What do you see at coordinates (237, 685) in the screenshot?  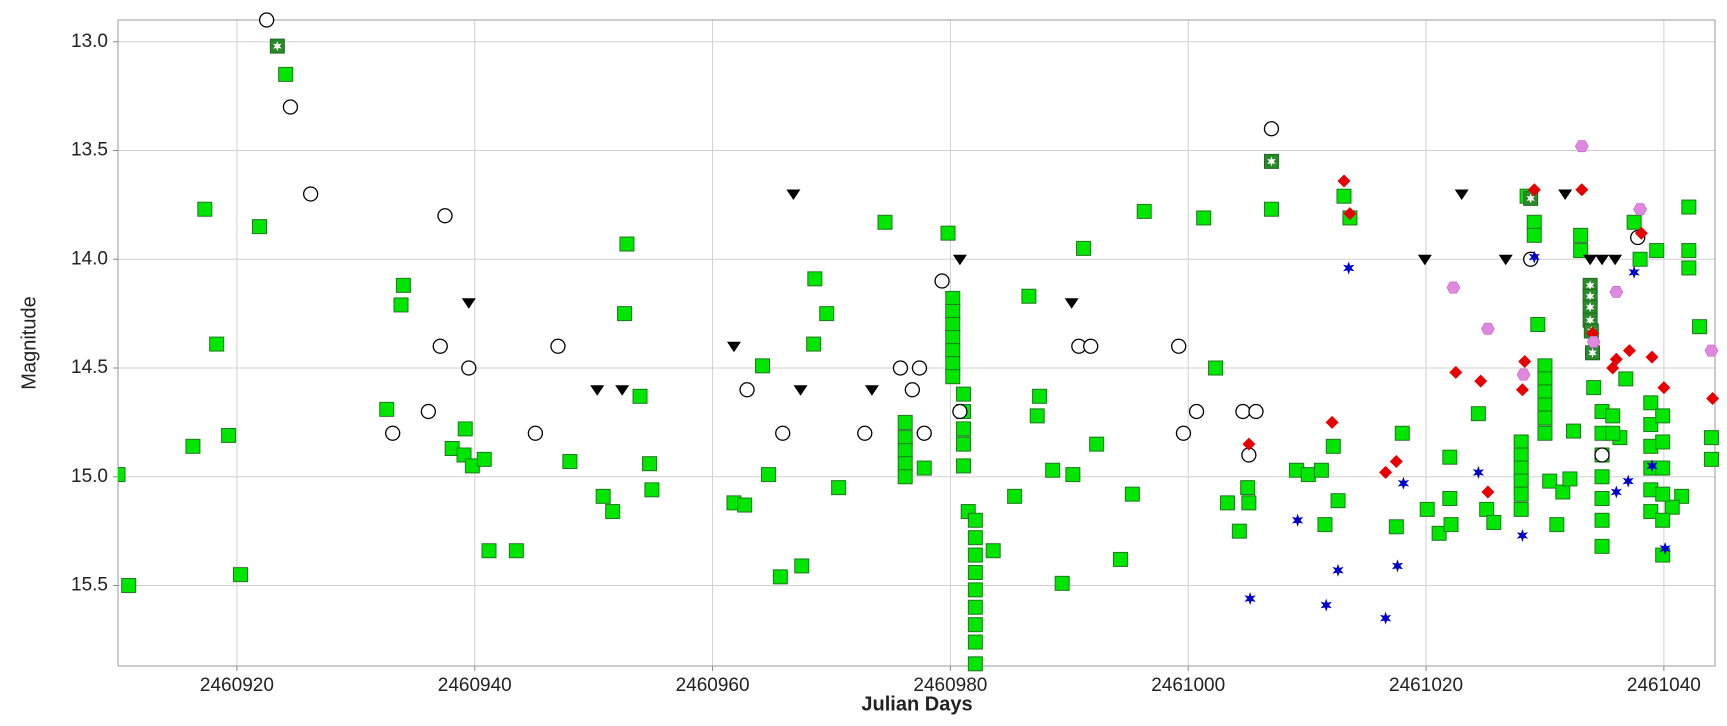 I see `x-tick-label: 2460920` at bounding box center [237, 685].